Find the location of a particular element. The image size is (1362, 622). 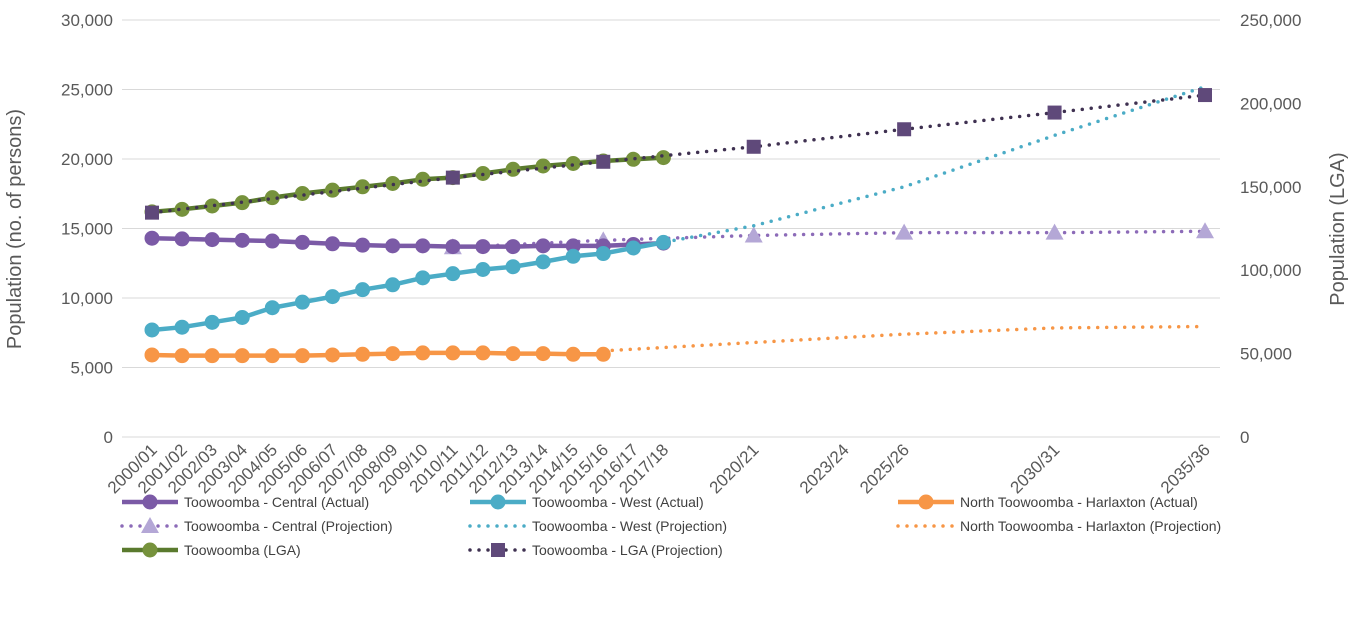

legend-label: Toowoomba - West (Actual) is located at coordinates (618, 502).